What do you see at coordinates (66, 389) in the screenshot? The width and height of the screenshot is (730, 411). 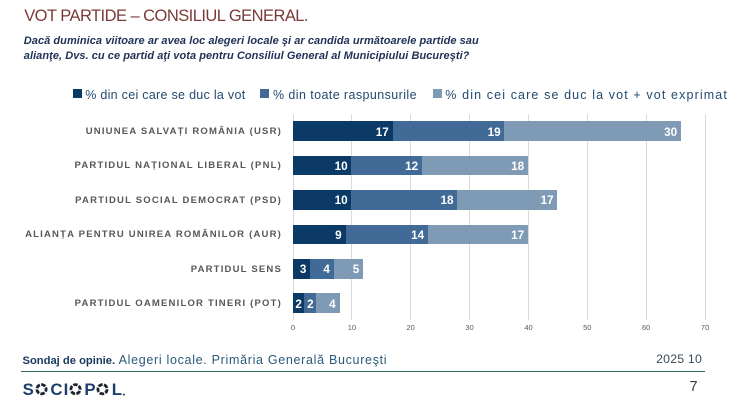 I see `svg-text: I` at bounding box center [66, 389].